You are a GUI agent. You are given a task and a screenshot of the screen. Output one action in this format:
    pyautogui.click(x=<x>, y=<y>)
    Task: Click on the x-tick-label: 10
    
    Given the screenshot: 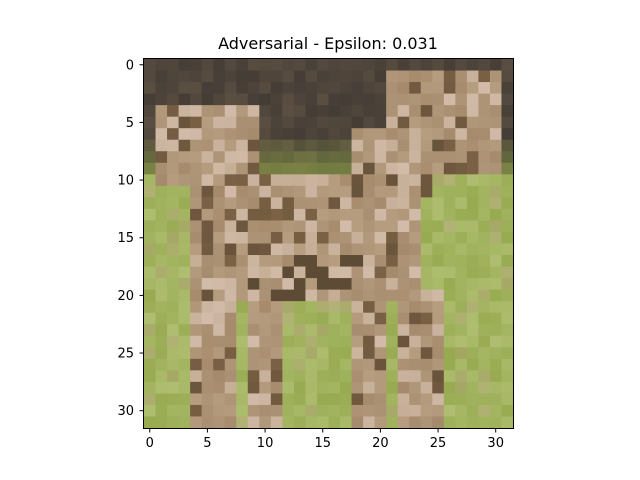 What is the action you would take?
    pyautogui.click(x=265, y=443)
    